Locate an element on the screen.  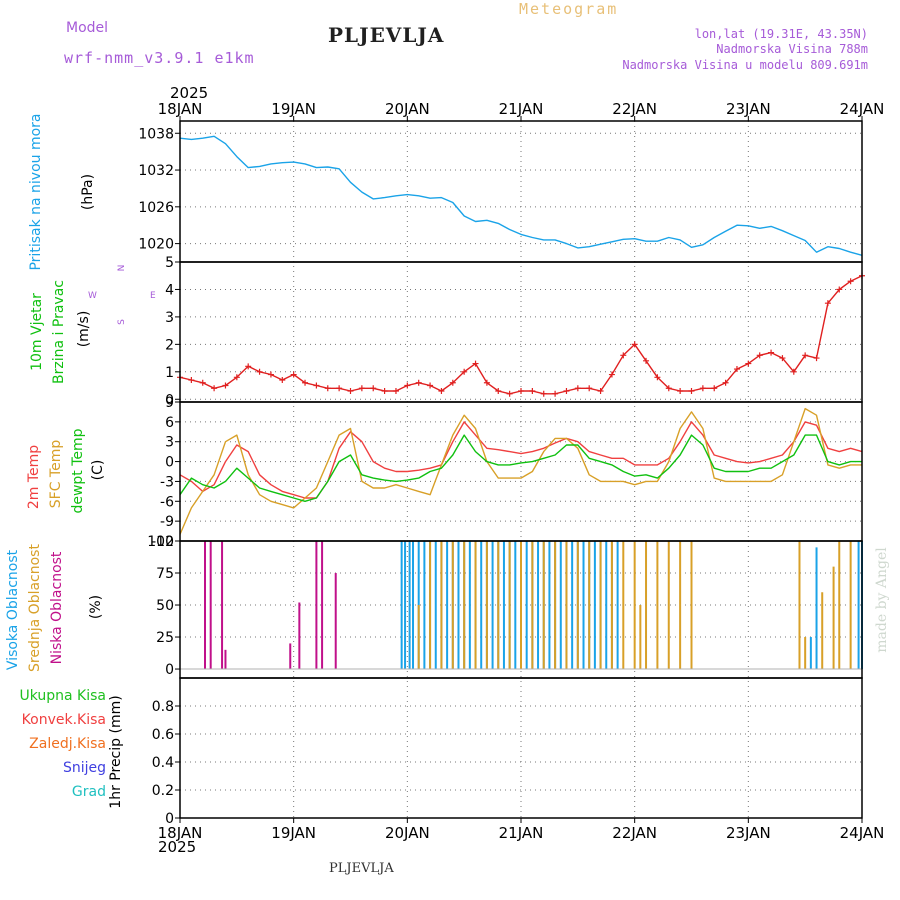
y-tick-label: -6 is located at coordinates (167, 502).